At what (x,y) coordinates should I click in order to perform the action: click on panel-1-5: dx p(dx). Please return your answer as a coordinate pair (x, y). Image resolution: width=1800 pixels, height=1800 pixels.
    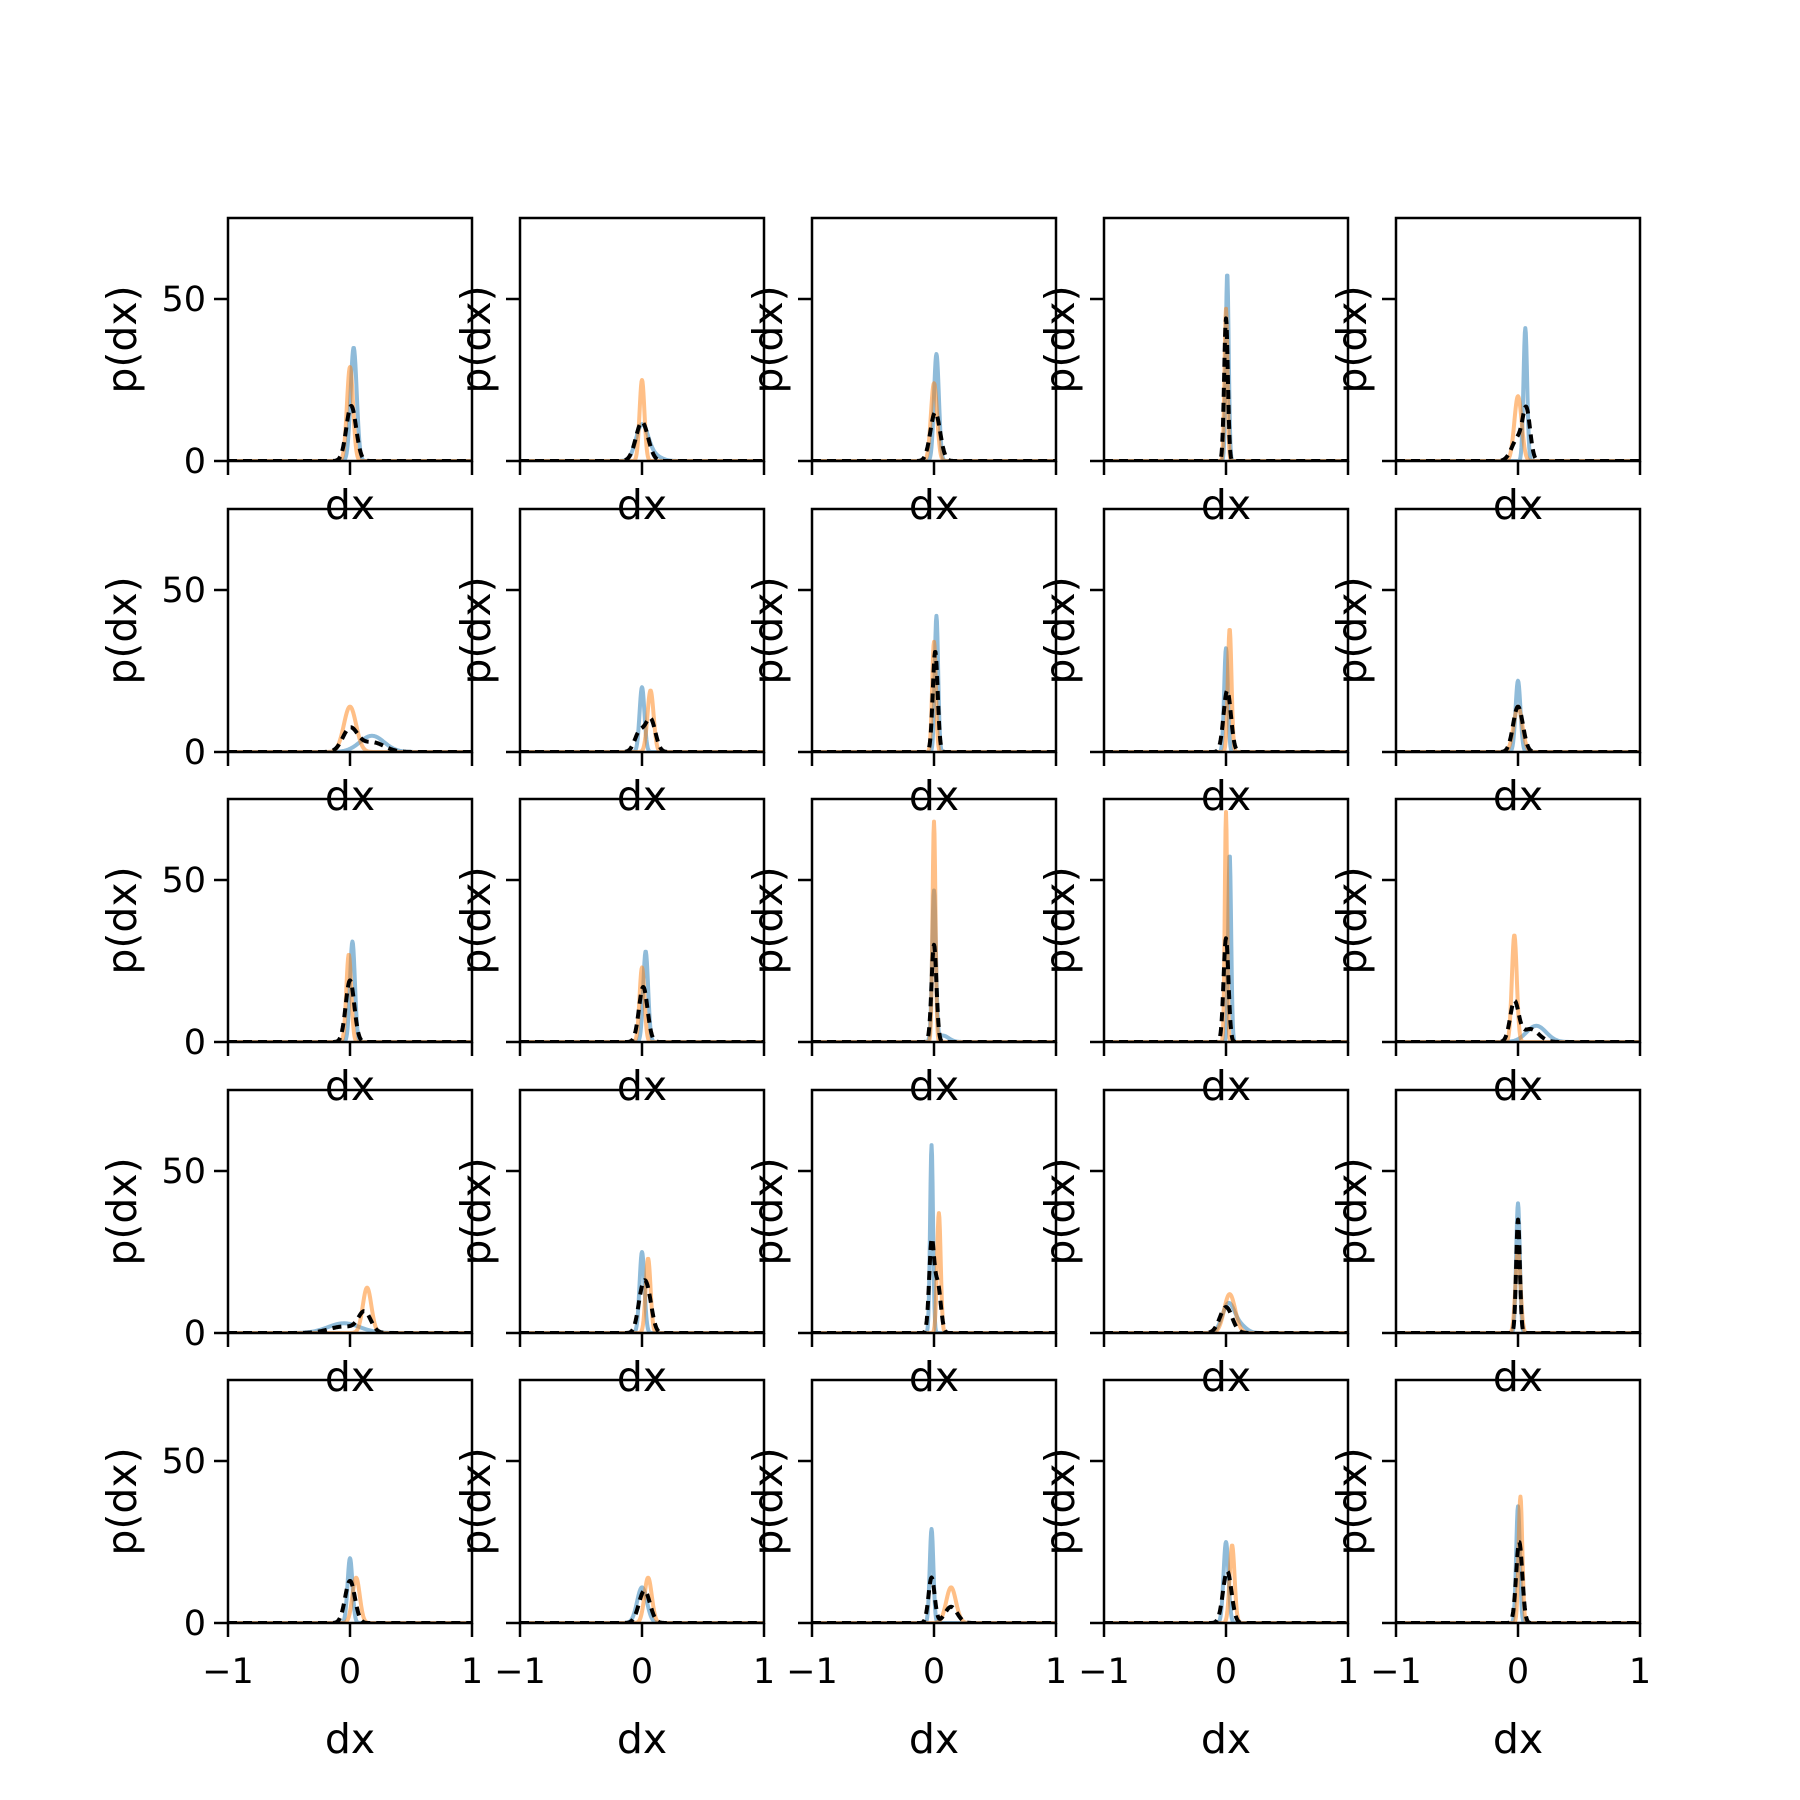
    Looking at the image, I should click on (1485, 372).